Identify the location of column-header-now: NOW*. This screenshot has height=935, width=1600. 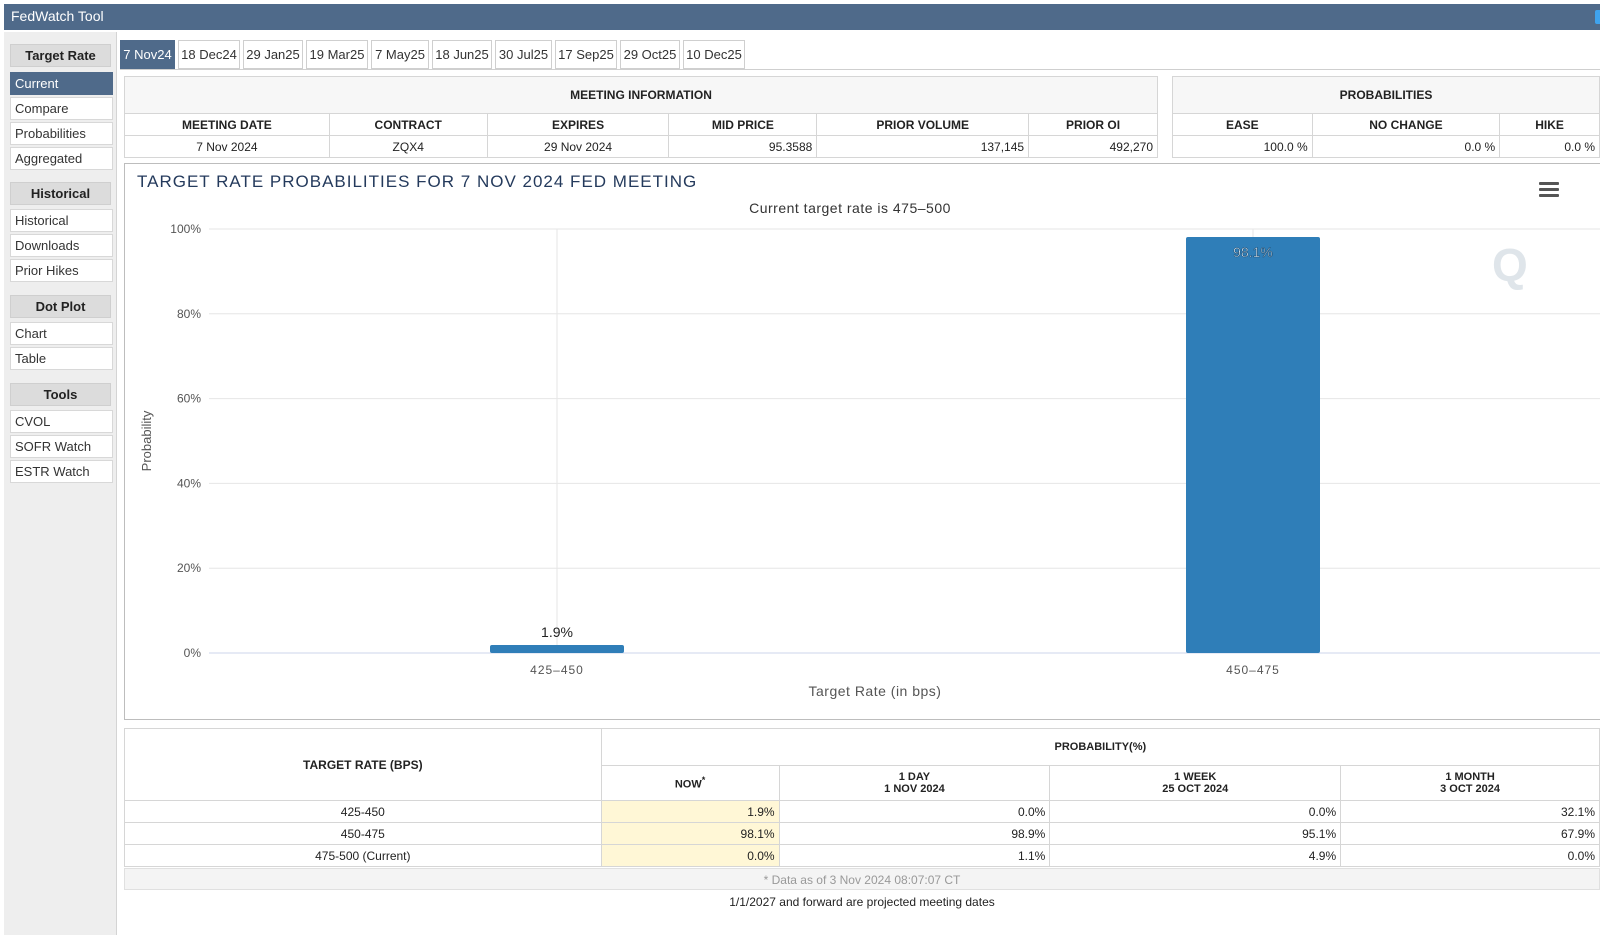
(690, 783).